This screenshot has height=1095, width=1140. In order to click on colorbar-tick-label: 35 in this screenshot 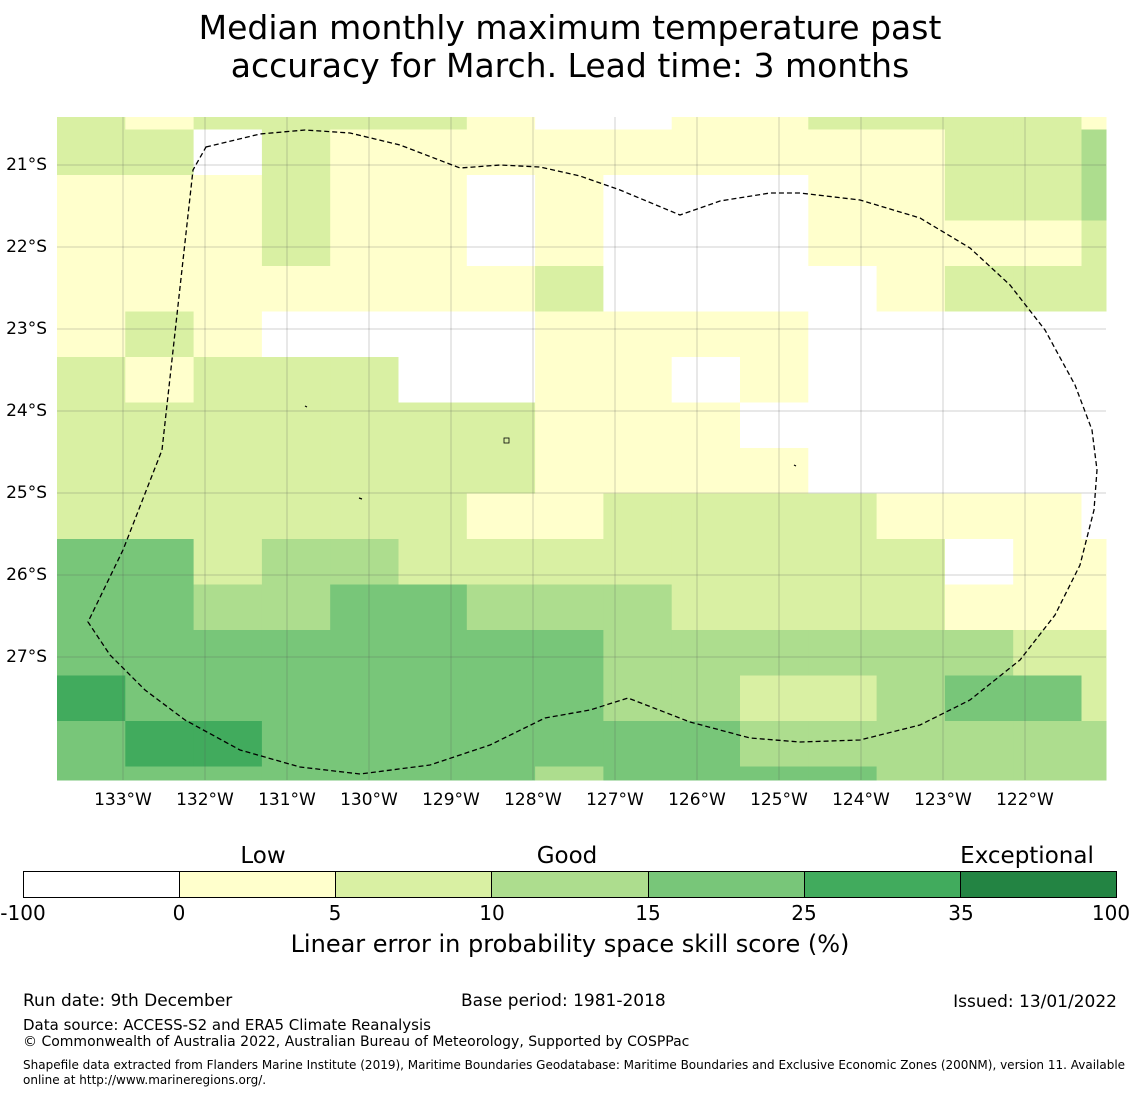, I will do `click(961, 913)`.